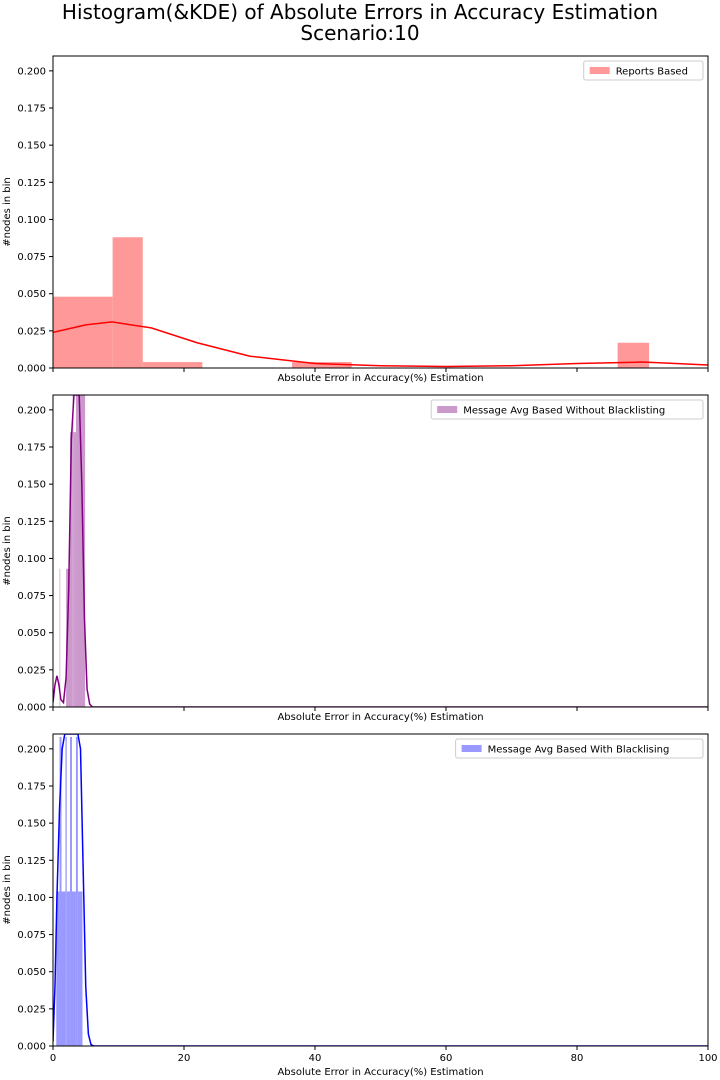 The image size is (720, 1080). Describe the element at coordinates (446, 1058) in the screenshot. I see `x-tick-label: 60` at that location.